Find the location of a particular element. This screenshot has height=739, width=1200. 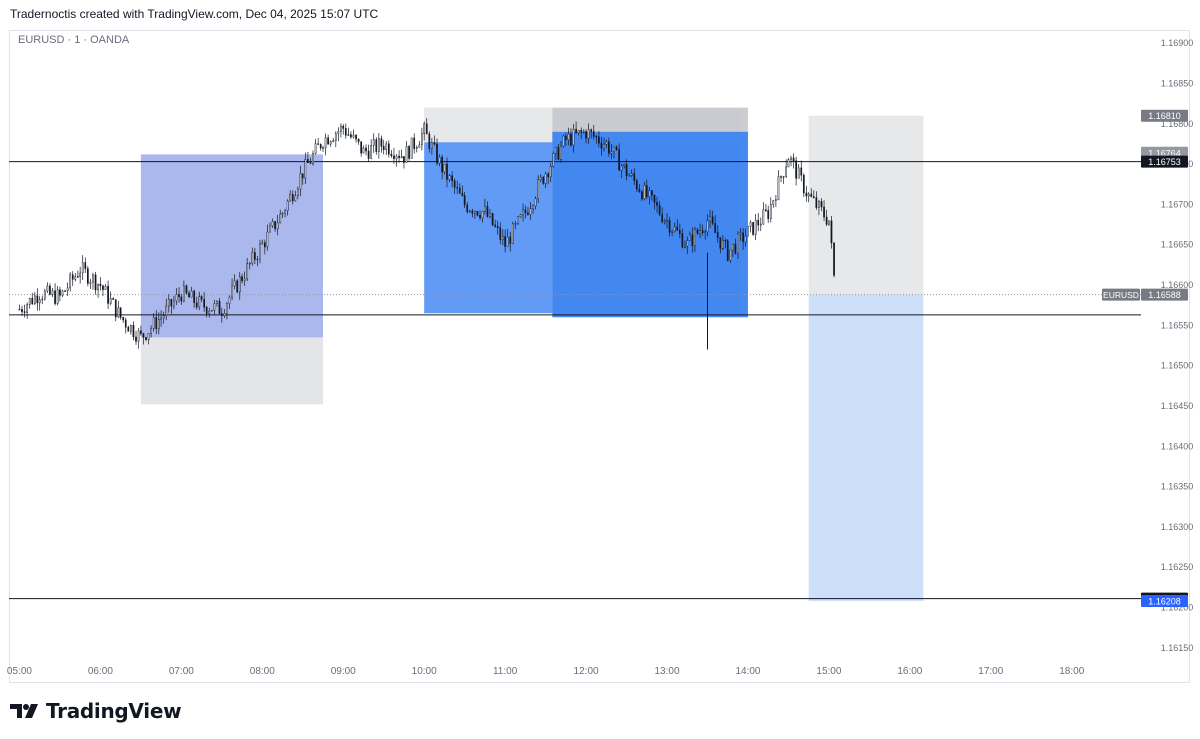

long-position-1-target-zone is located at coordinates (231, 246).